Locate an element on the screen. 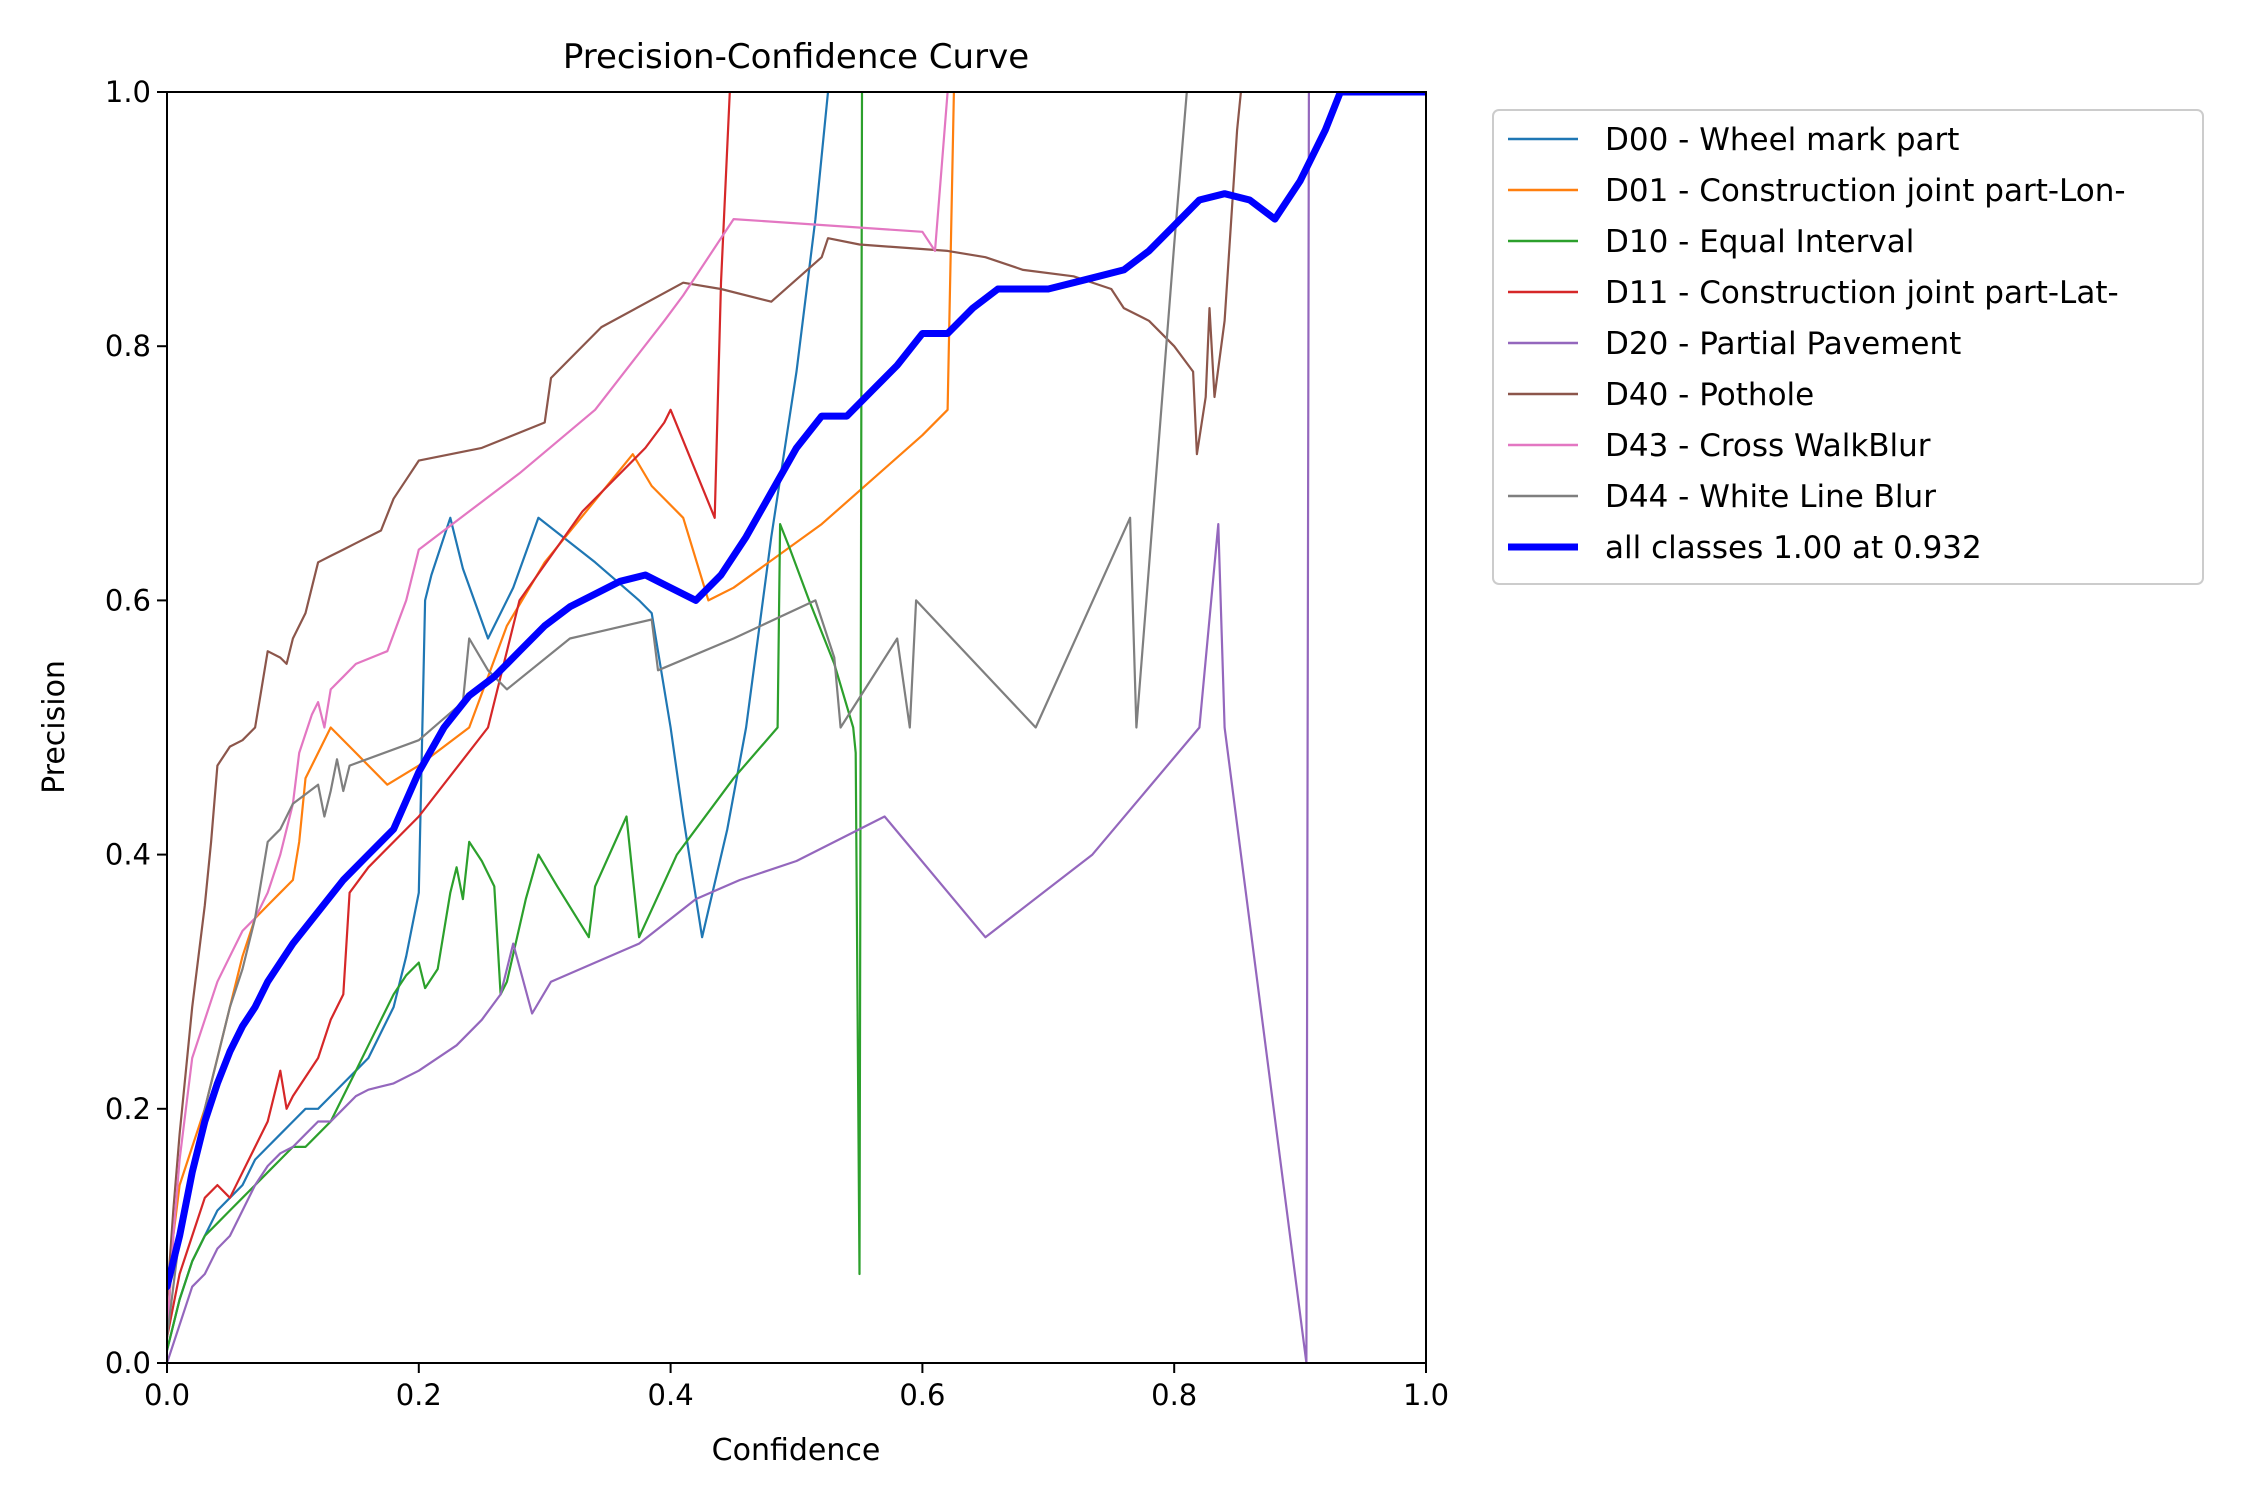 This screenshot has width=2250, height=1504. x-axis-label: Confidence is located at coordinates (796, 1450).